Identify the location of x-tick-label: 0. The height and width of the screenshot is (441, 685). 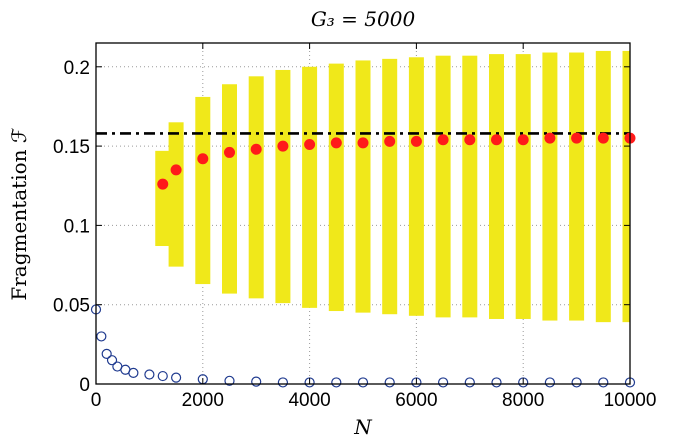
(96, 400).